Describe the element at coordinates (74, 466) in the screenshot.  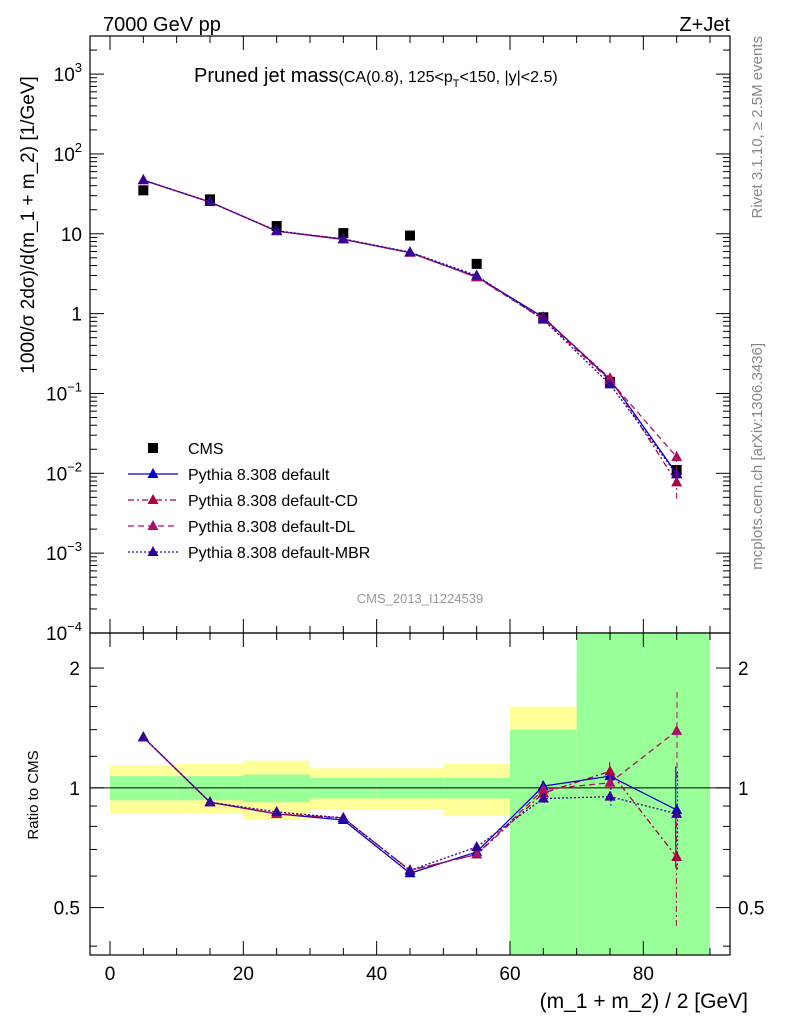
I see `main-y-tick-exponent: −2` at that location.